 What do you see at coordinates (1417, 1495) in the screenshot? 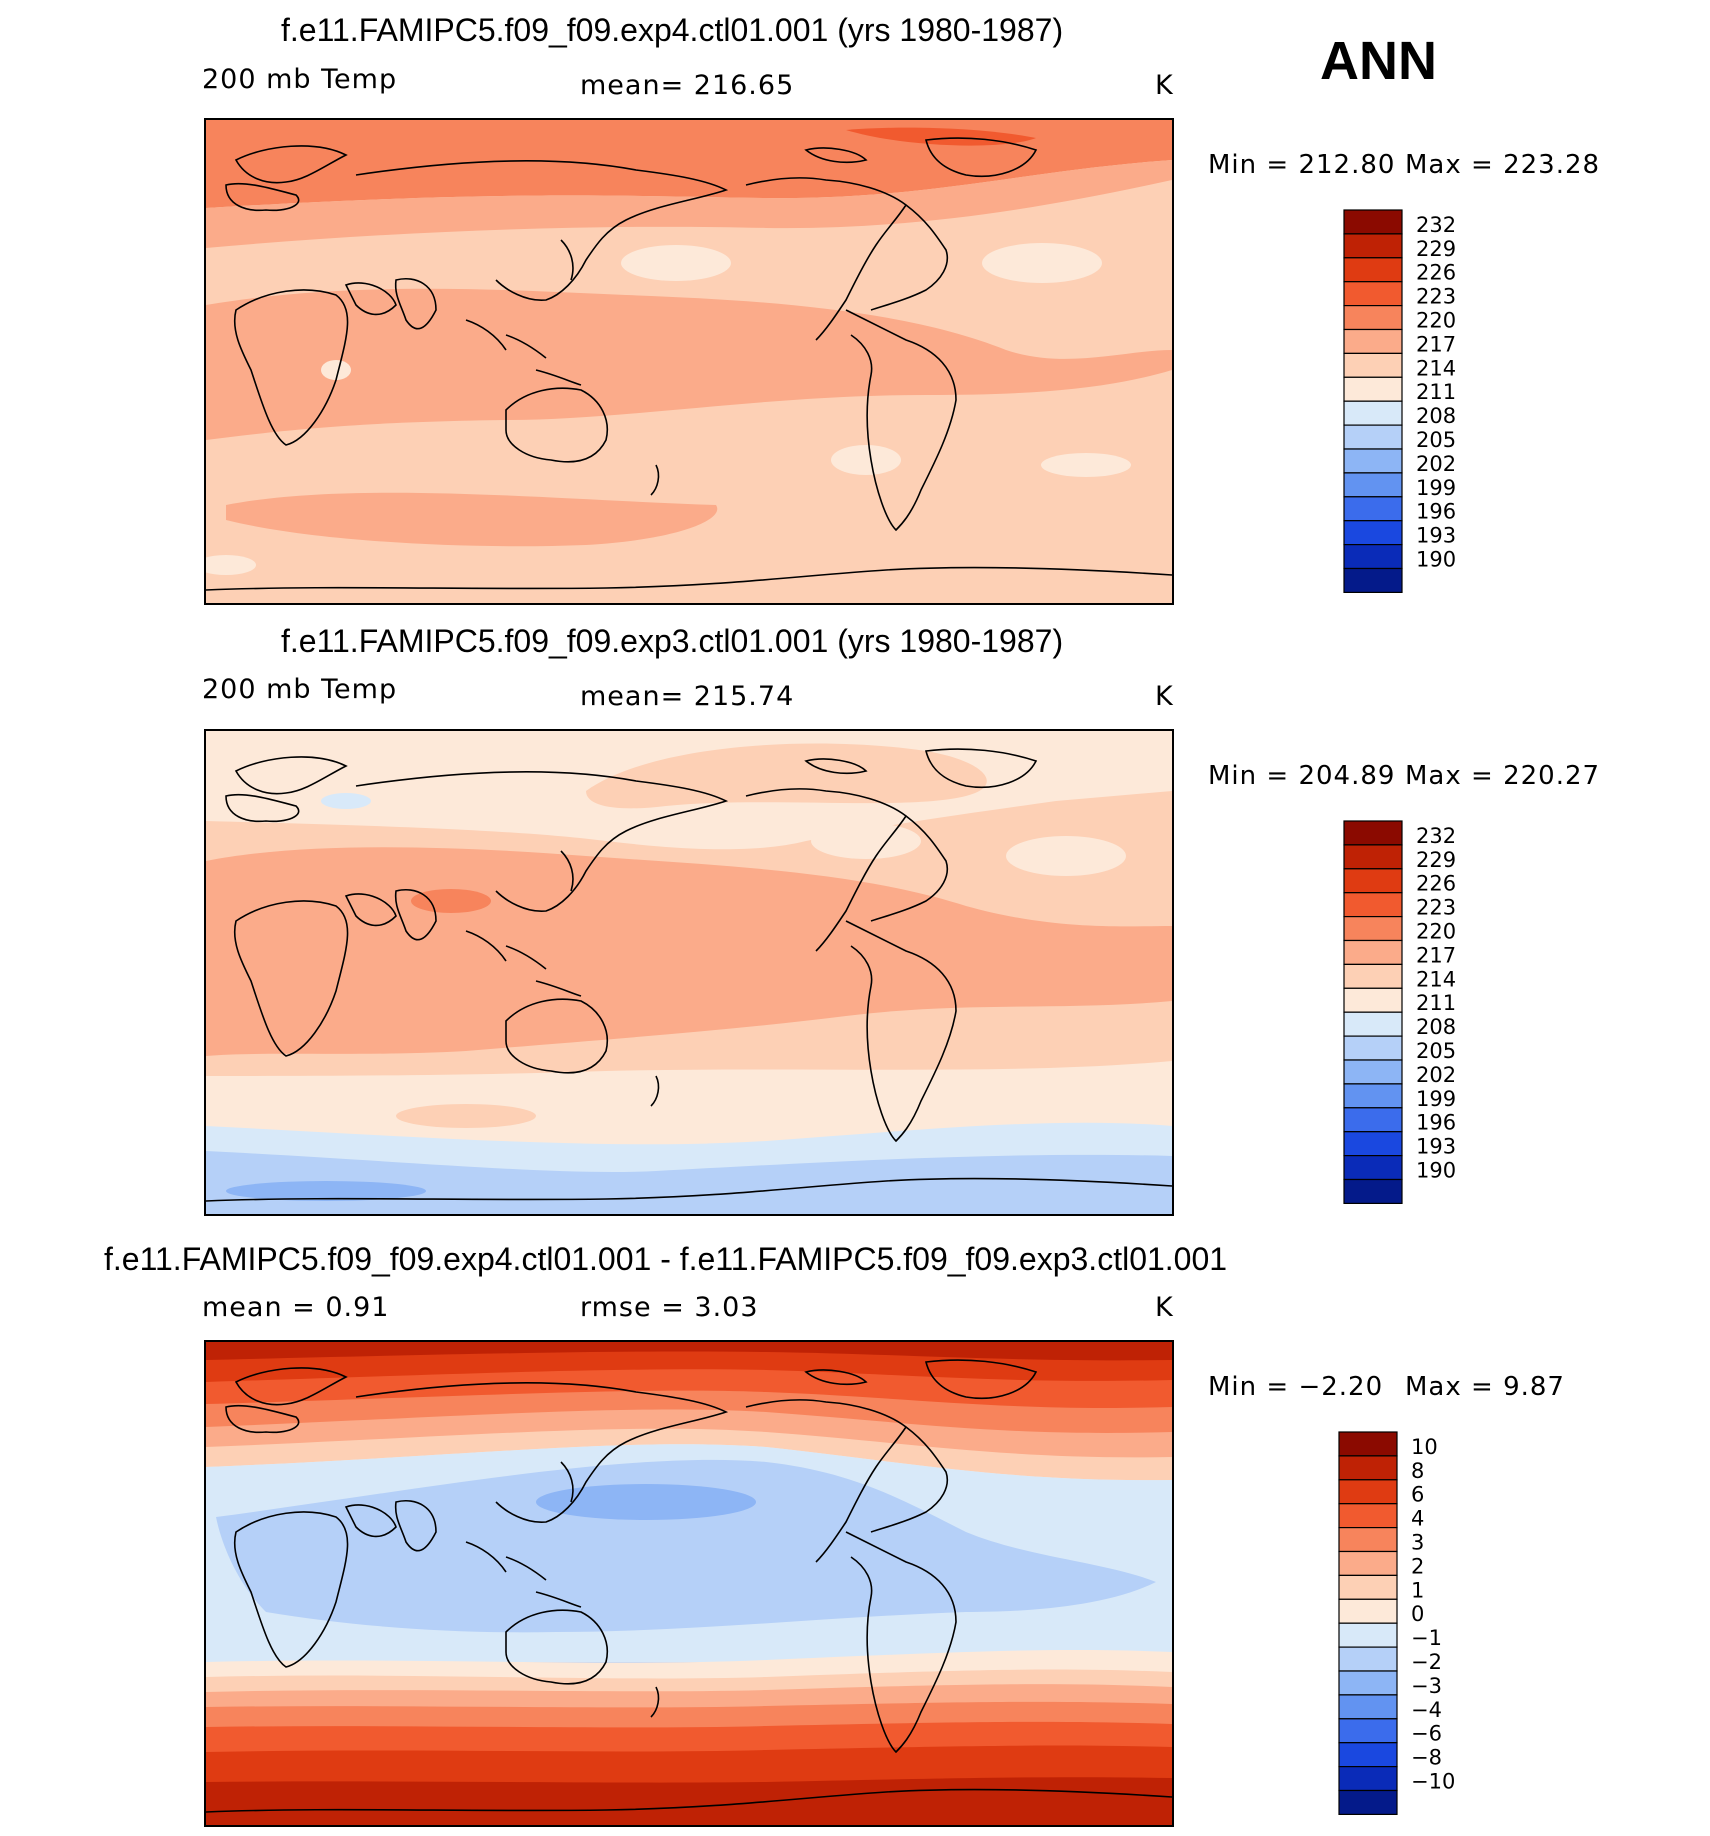
I see `colorbar-tick-label: 6` at bounding box center [1417, 1495].